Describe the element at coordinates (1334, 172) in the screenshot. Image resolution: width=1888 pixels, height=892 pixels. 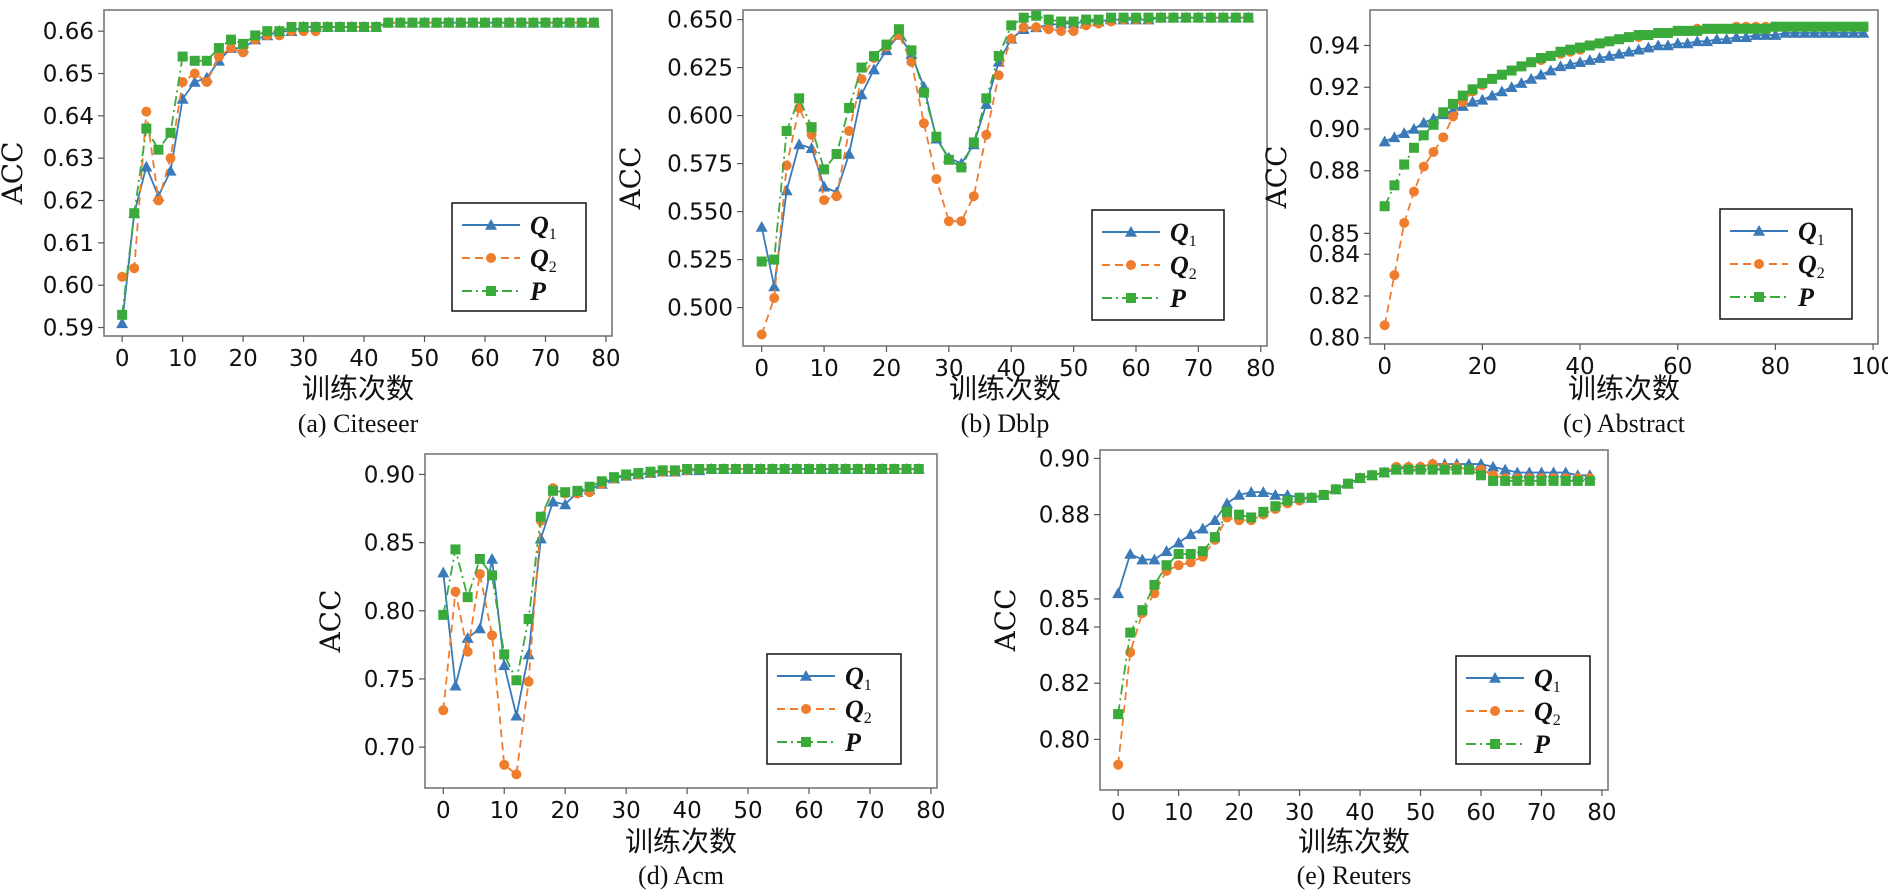
I see `y-tick-label: 0.88` at that location.